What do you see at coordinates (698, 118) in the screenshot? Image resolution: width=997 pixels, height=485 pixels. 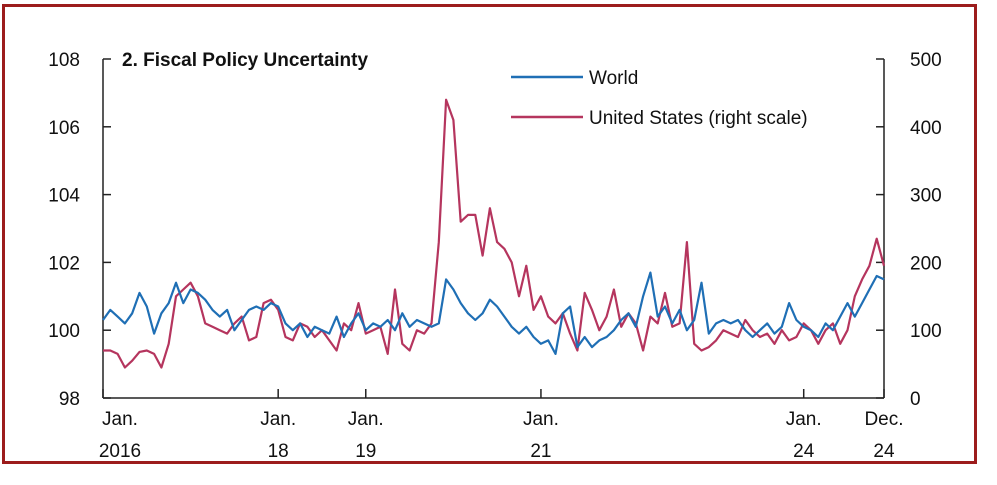 I see `legend-label-us: United States (right scale)` at bounding box center [698, 118].